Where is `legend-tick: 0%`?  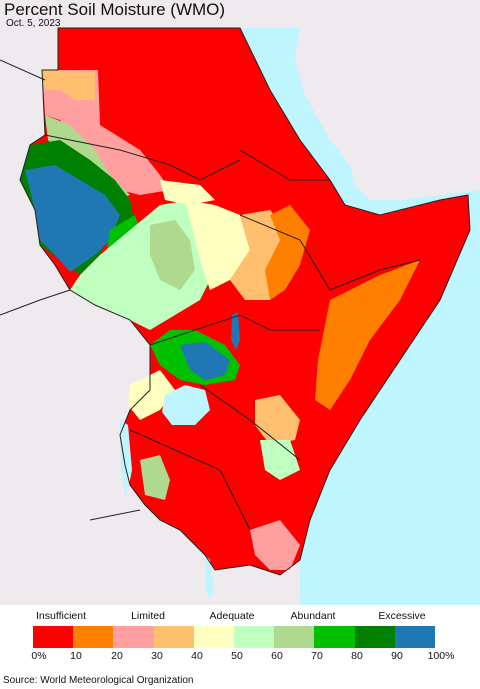 legend-tick: 0% is located at coordinates (39, 656).